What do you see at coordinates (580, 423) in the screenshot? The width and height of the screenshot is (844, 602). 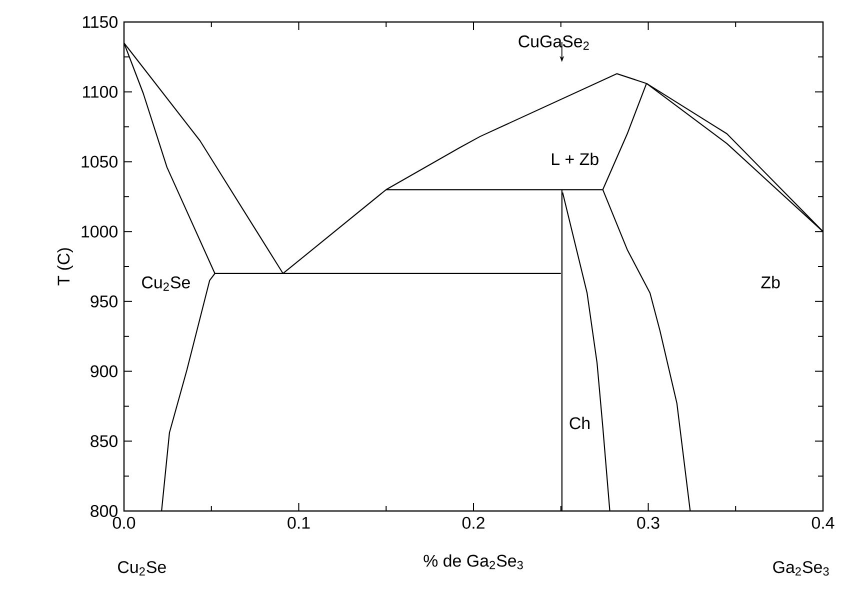 I see `annotation: Ch` at bounding box center [580, 423].